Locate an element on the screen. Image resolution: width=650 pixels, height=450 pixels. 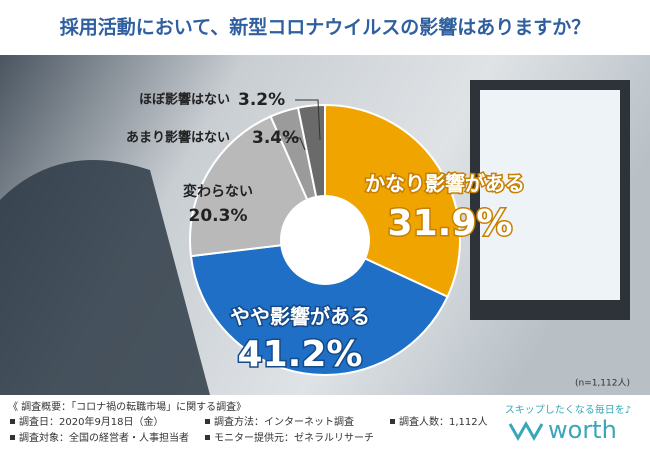
category-label: 変わらない is located at coordinates (218, 191).